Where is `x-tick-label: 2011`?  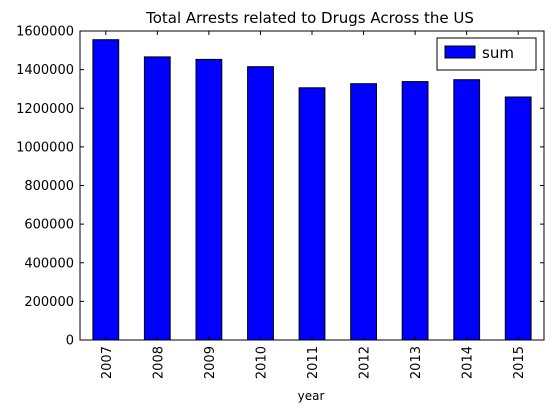
x-tick-label: 2011 is located at coordinates (313, 362).